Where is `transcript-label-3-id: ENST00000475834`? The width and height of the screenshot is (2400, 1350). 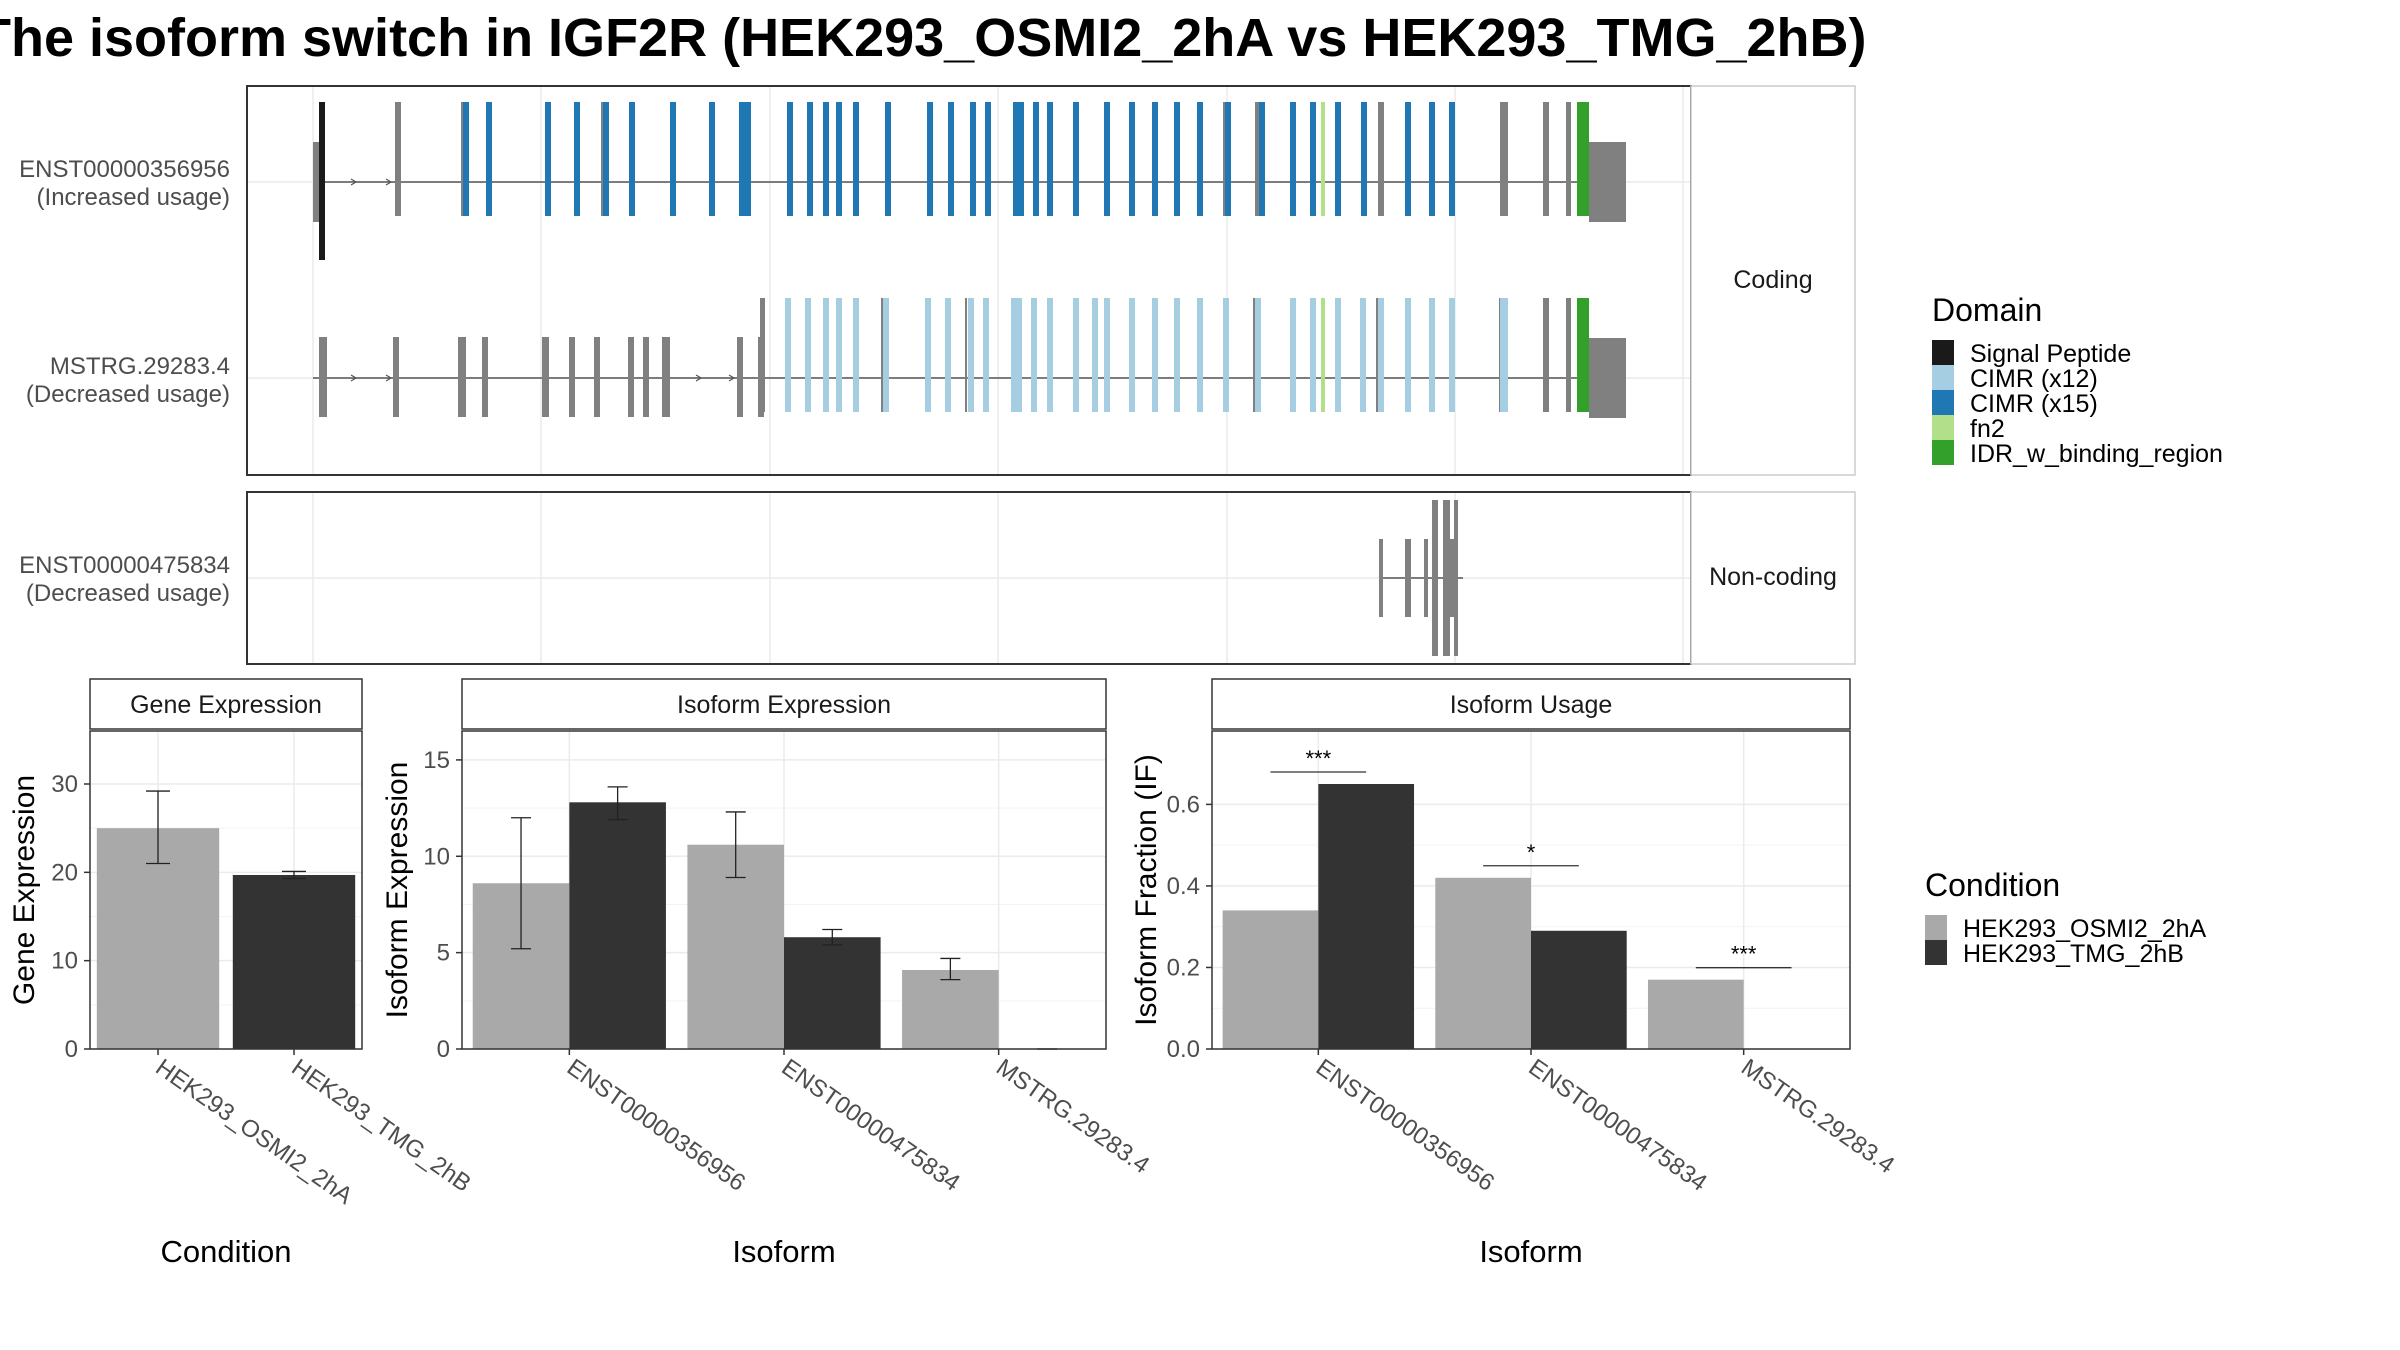 transcript-label-3-id: ENST00000475834 is located at coordinates (124, 565).